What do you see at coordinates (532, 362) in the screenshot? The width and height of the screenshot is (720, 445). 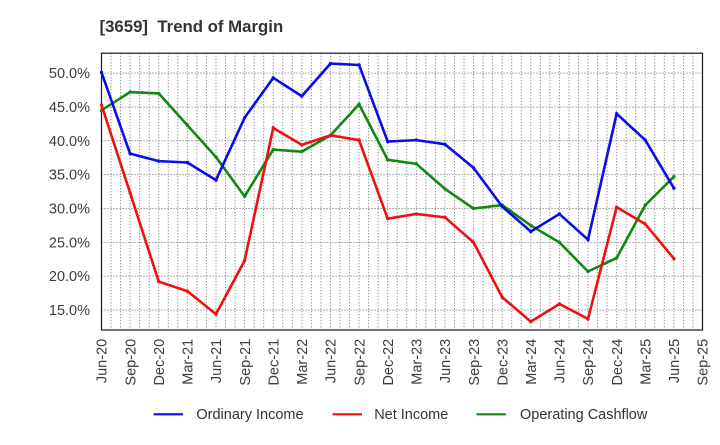 I see `svg-text: Mar-24` at bounding box center [532, 362].